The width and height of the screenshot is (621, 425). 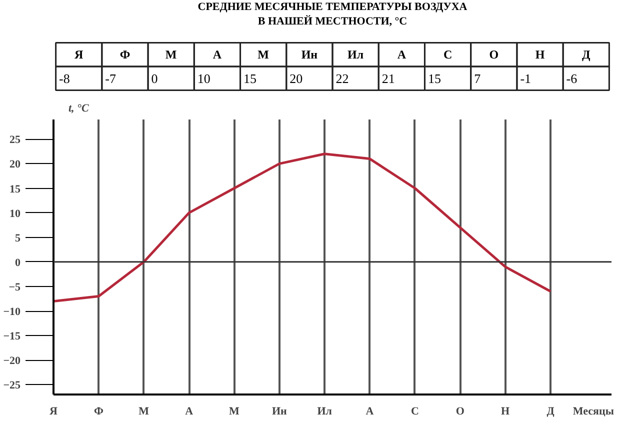 What do you see at coordinates (540, 55) in the screenshot?
I see `category-label: Н` at bounding box center [540, 55].